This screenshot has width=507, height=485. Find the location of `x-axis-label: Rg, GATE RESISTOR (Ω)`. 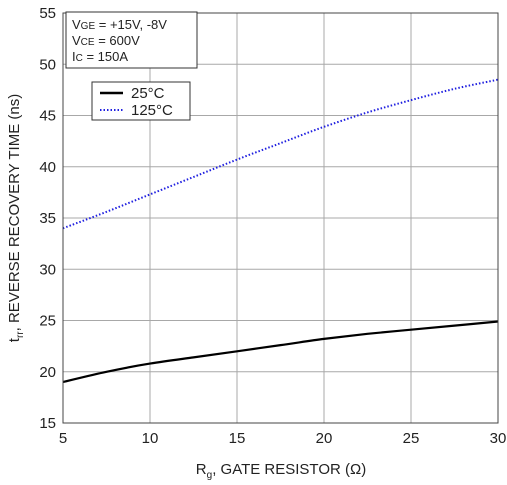

x-axis-label: Rg, GATE RESISTOR (Ω) is located at coordinates (281, 471).